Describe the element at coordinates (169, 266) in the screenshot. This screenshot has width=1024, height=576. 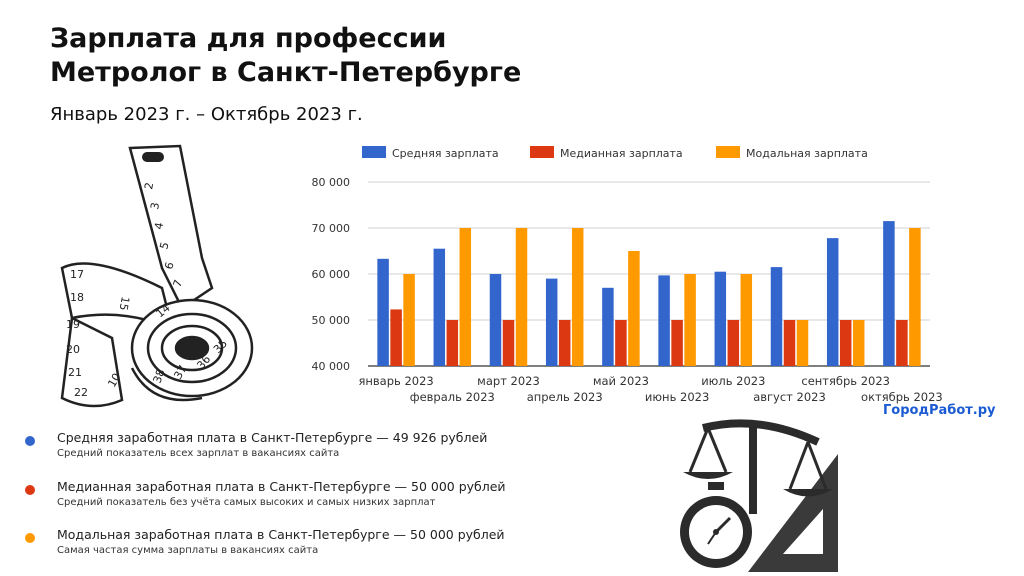
I see `tape-number: 6` at that location.